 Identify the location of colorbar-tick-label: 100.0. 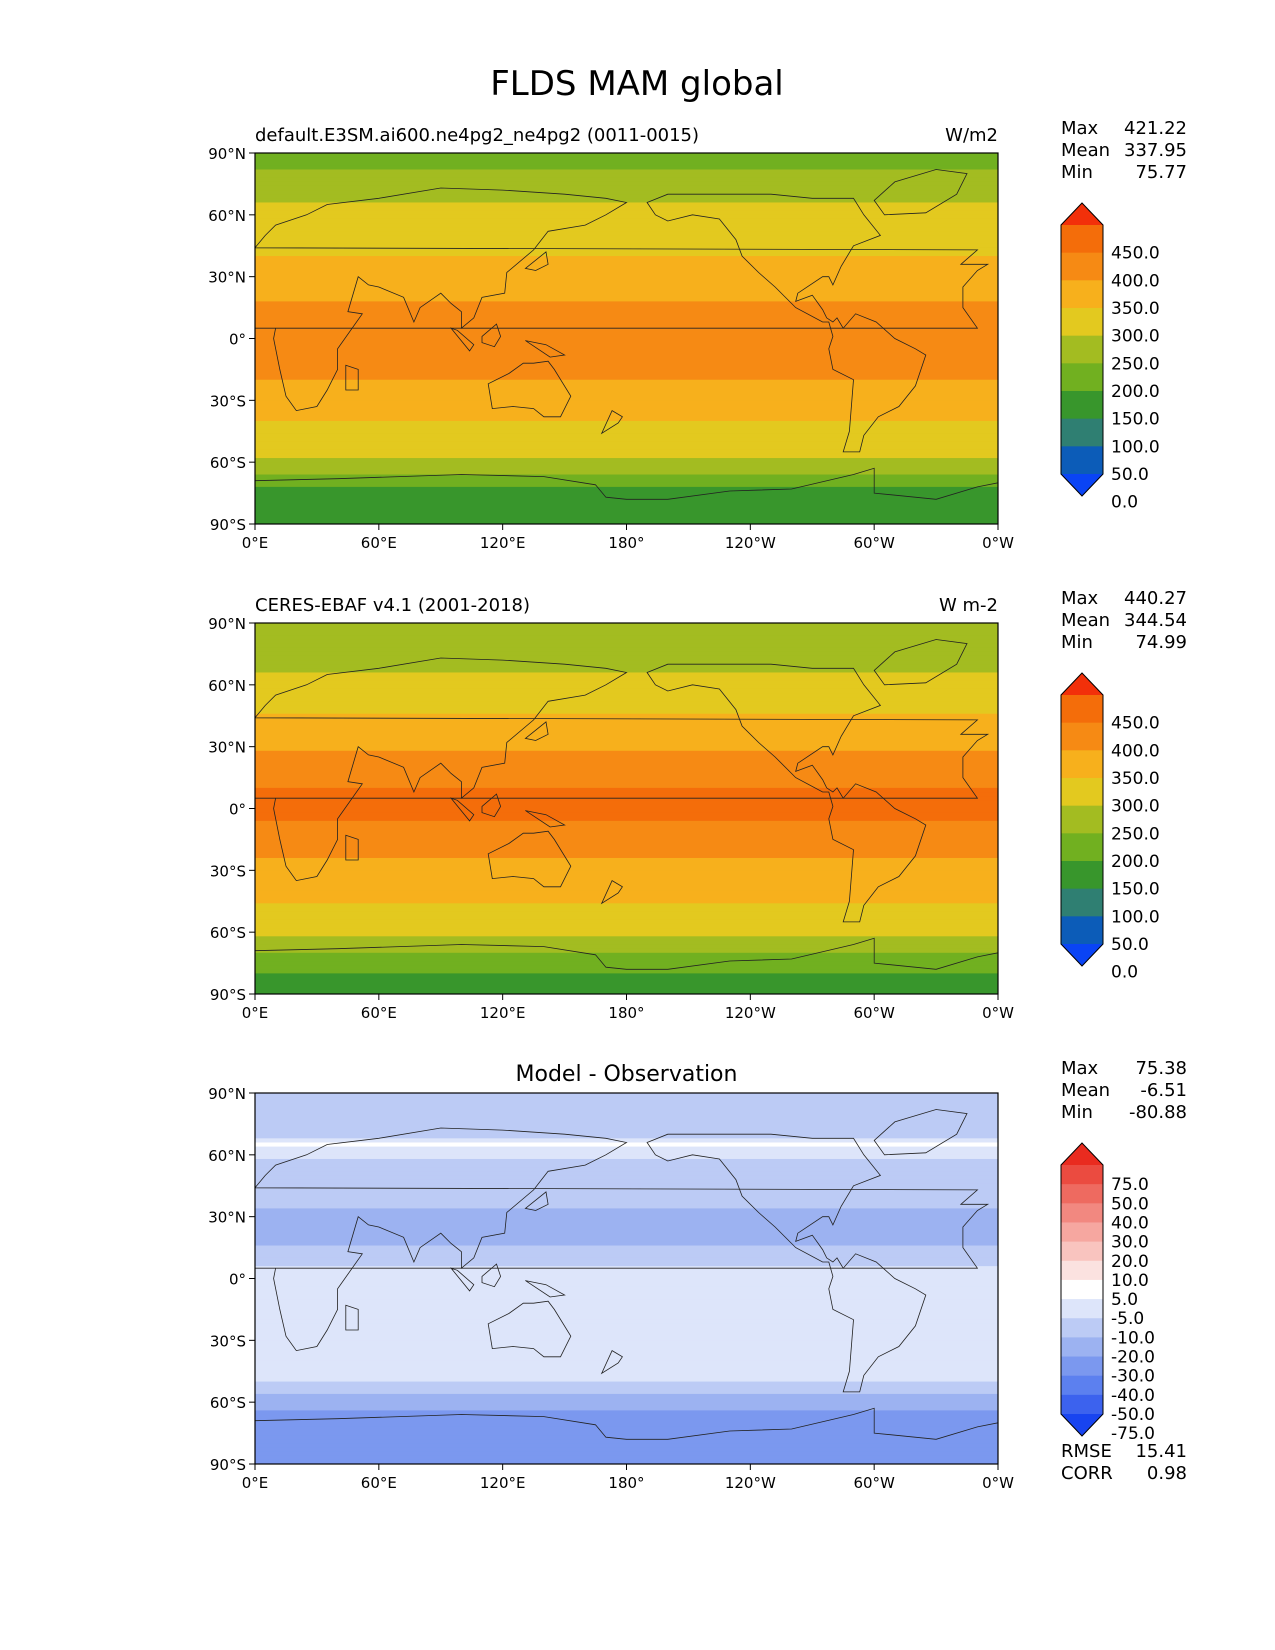
(1135, 447).